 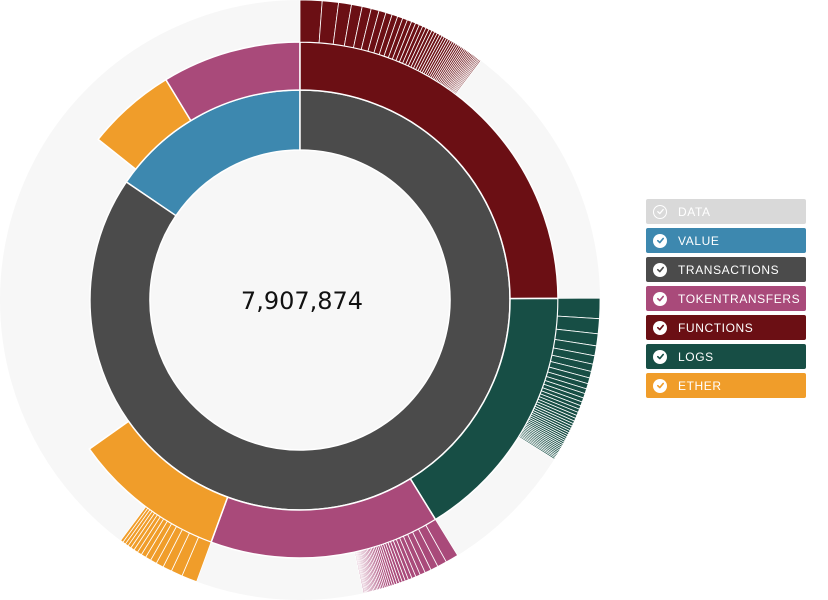 I want to click on legend-item-label: TRANSACTIONS, so click(x=729, y=269).